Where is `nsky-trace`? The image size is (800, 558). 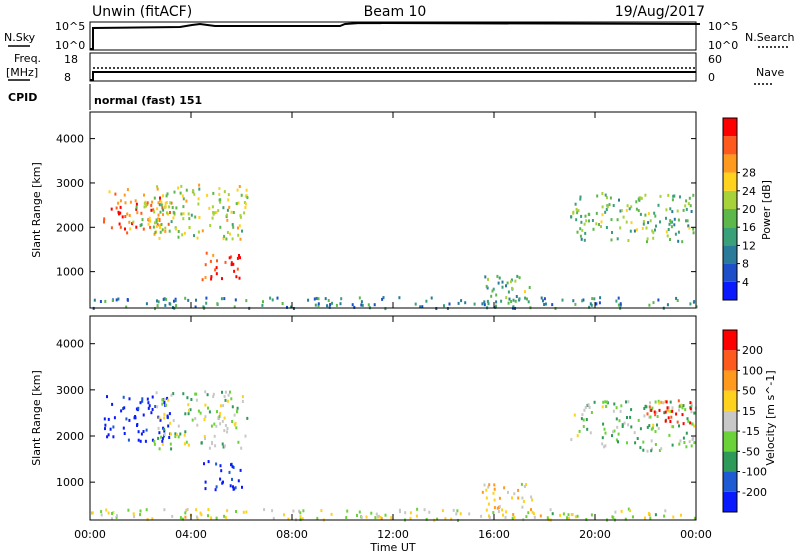
nsky-trace is located at coordinates (395, 35).